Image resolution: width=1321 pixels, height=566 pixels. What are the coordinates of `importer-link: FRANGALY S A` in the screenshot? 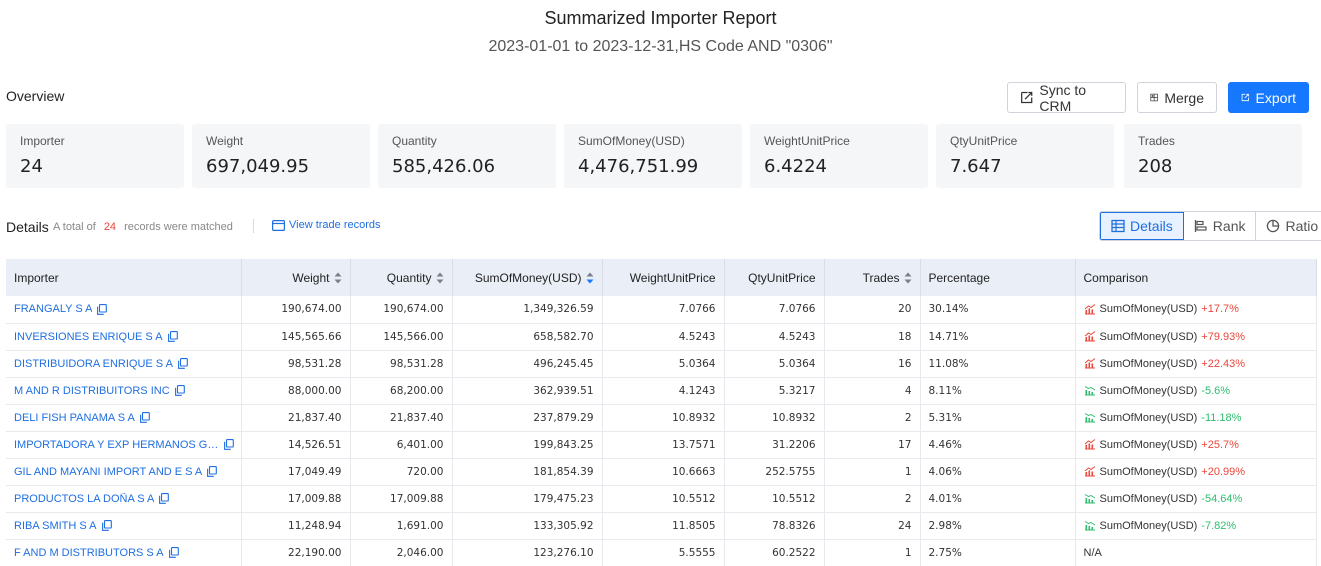 It's located at (53, 309).